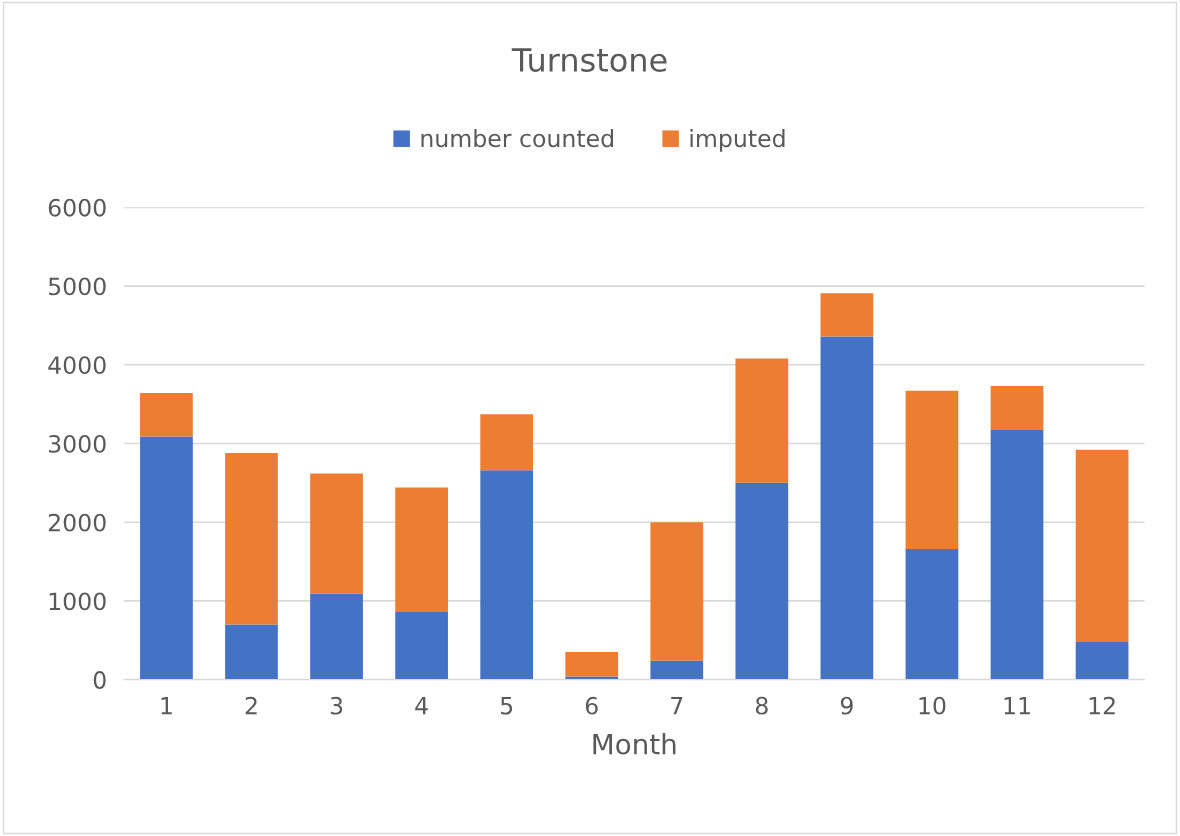 The width and height of the screenshot is (1180, 836). I want to click on legend-label: imputed, so click(737, 140).